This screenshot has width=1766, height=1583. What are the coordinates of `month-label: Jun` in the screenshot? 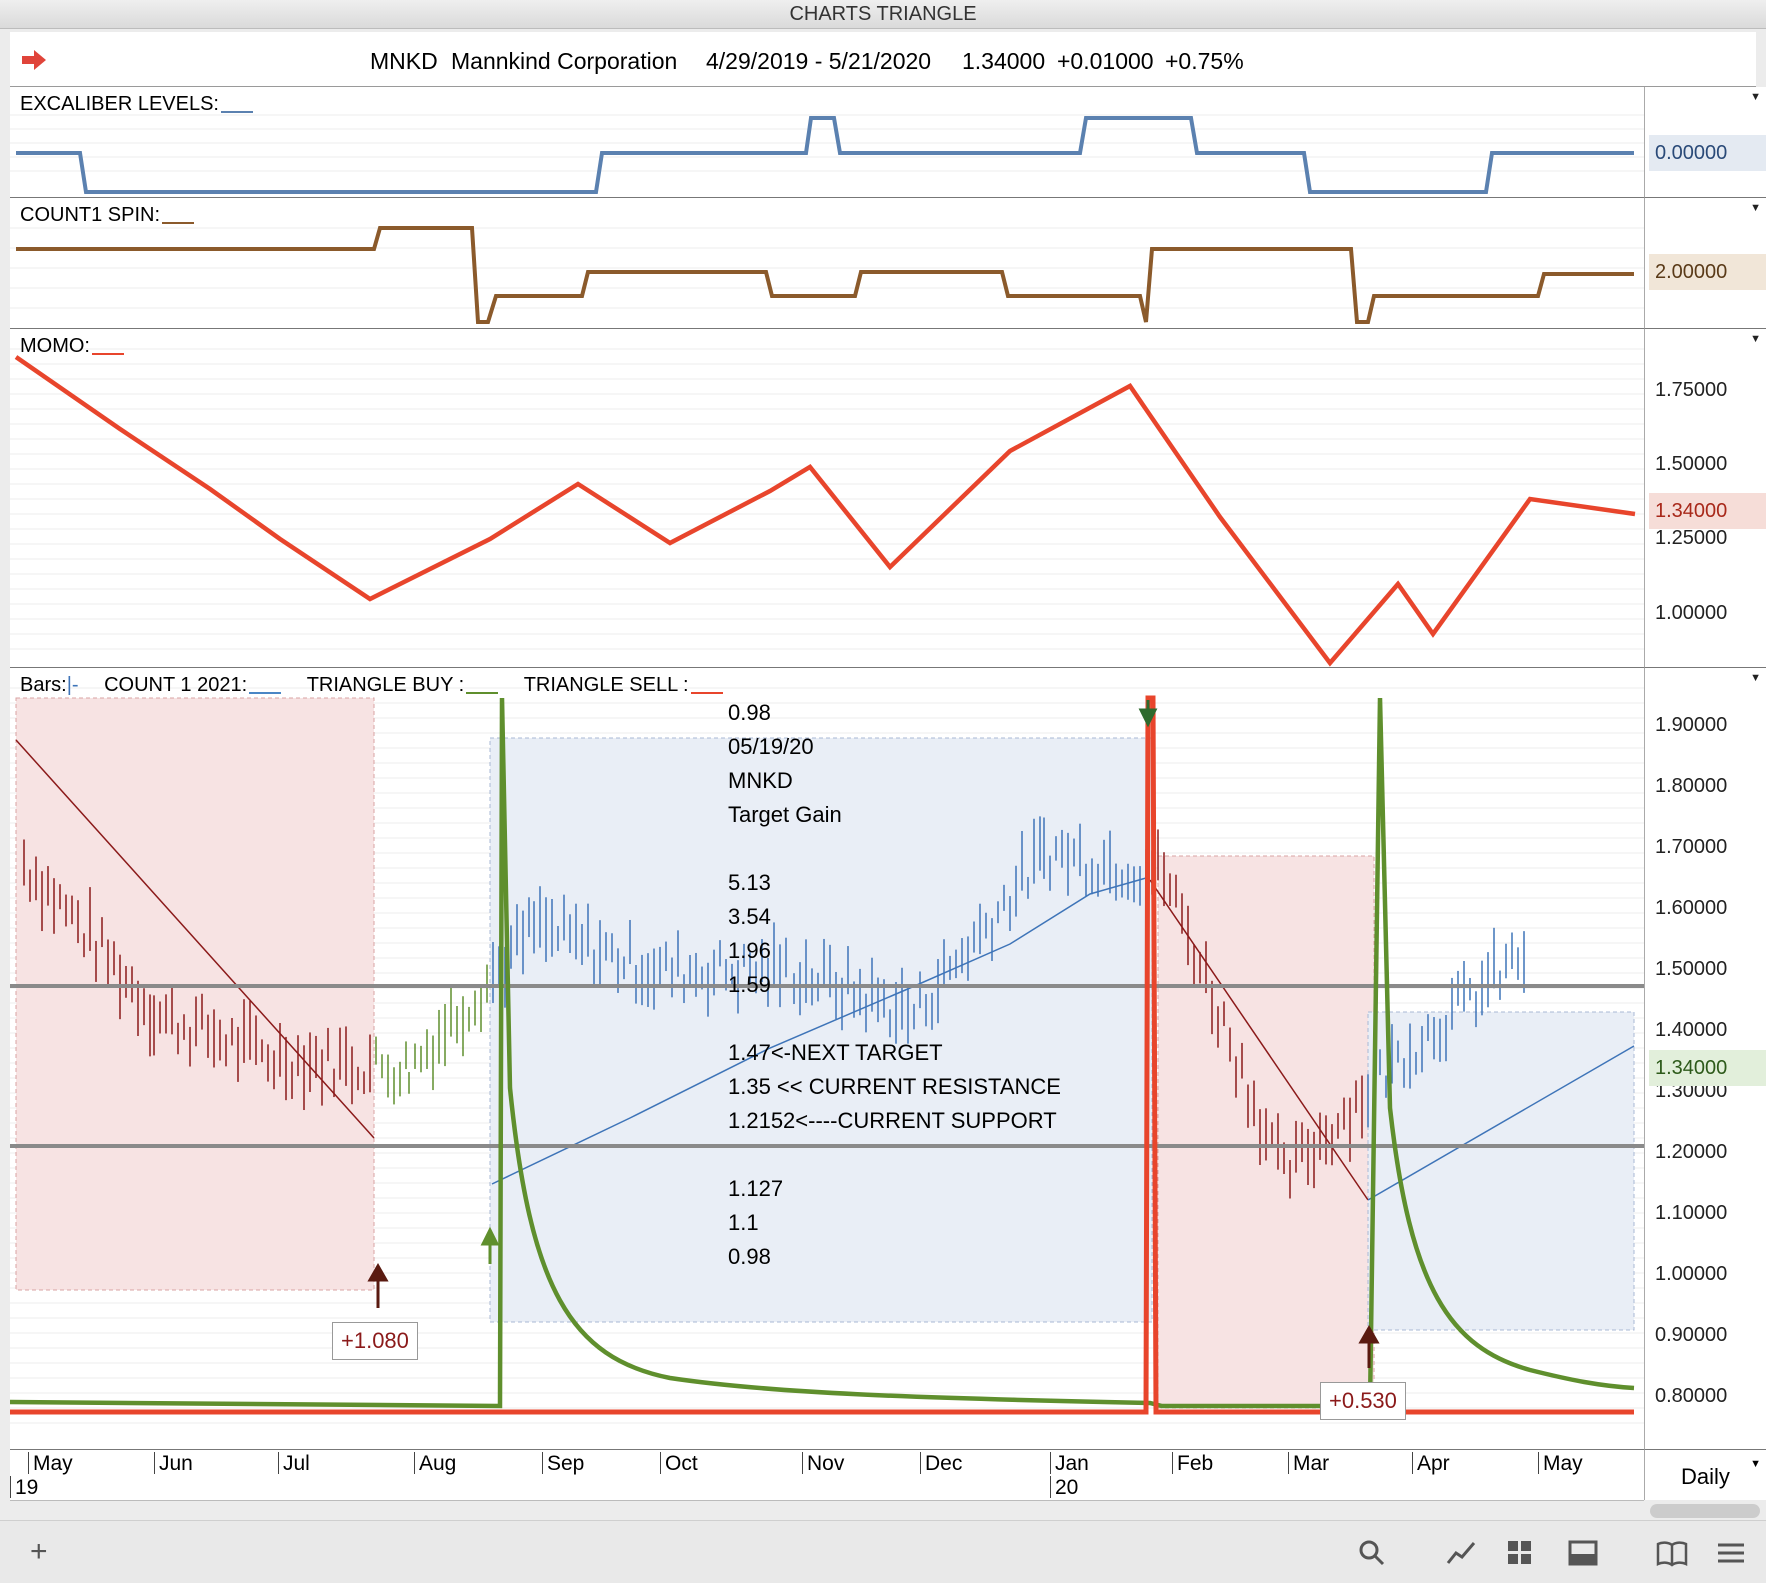 It's located at (173, 1463).